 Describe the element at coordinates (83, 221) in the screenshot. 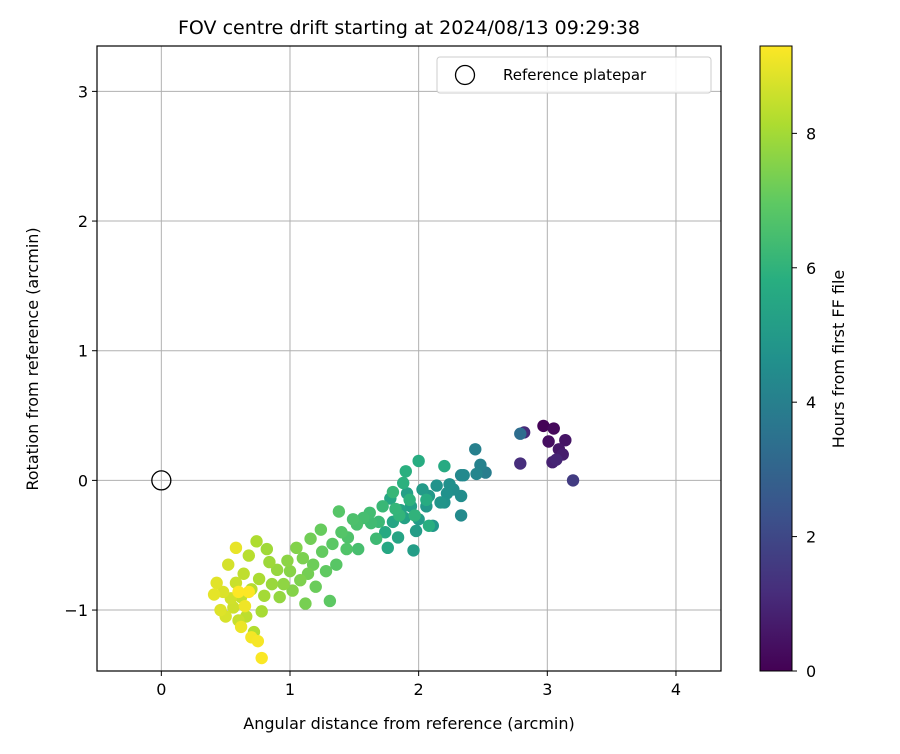

I see `y-tick-label: 2` at that location.